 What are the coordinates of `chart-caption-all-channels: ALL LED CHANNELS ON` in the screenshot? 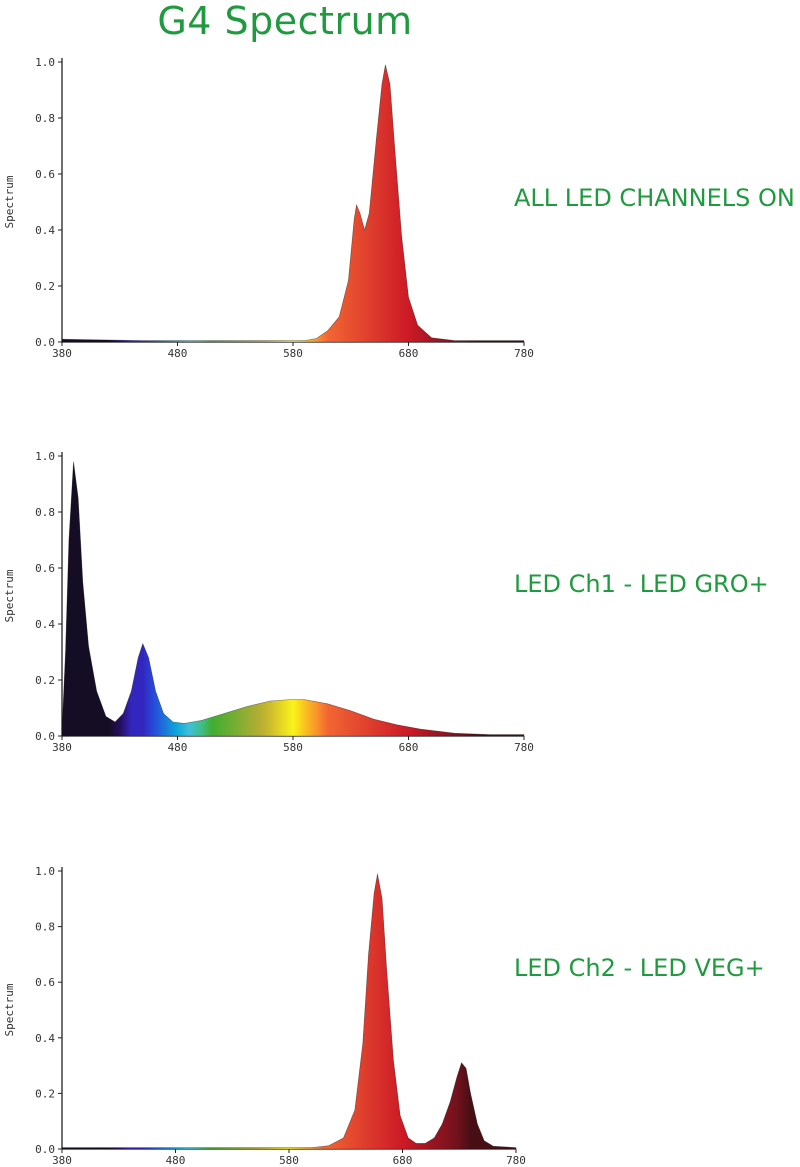 It's located at (654, 198).